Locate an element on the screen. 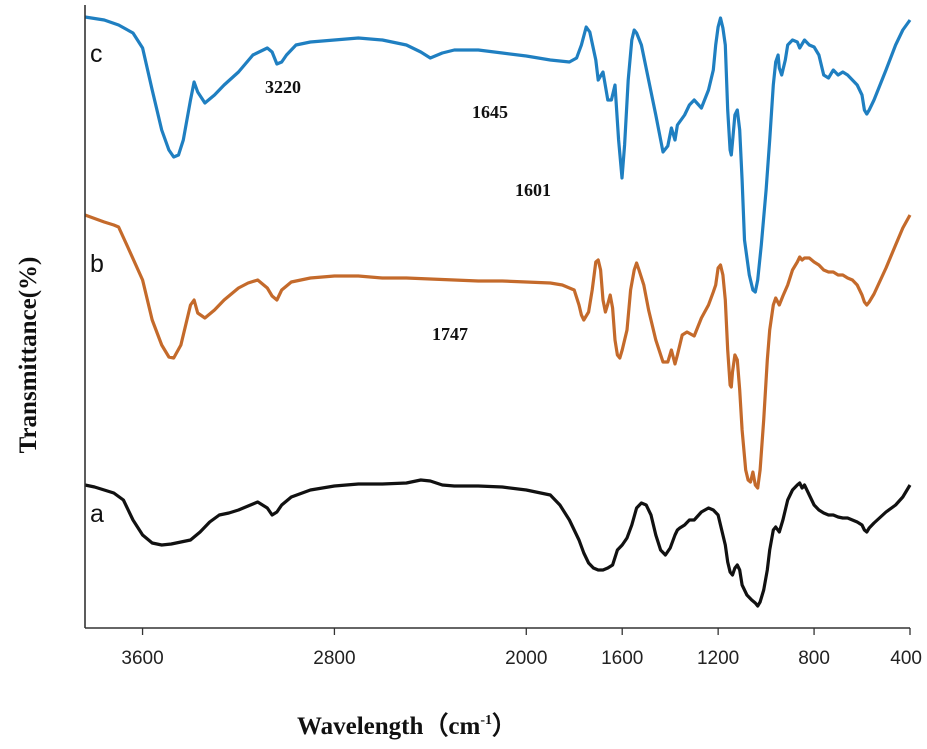 This screenshot has height=749, width=927. series-label-b: b is located at coordinates (97, 264).